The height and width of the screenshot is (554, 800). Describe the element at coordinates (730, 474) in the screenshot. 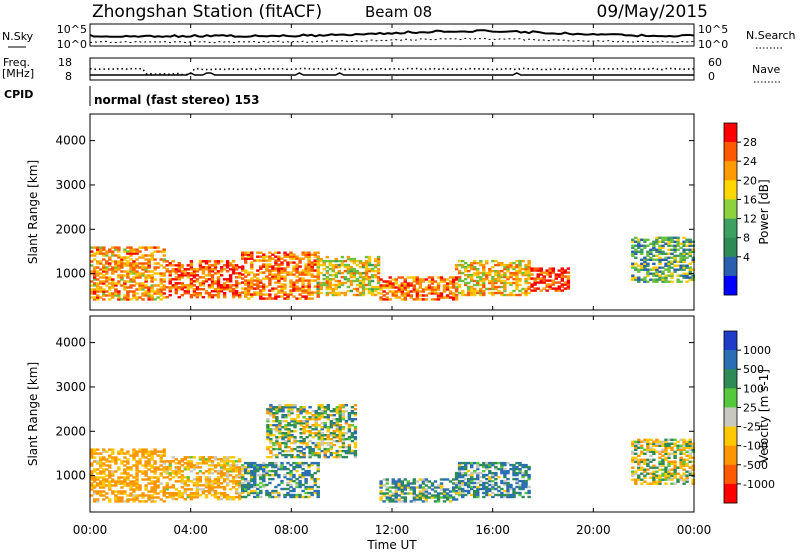

I see `velocity-colorbar-segment` at that location.